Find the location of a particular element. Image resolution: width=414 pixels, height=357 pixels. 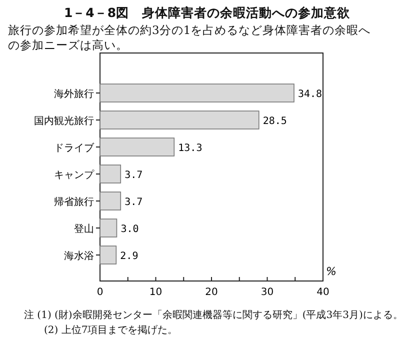

y-tick-label: 海外旅行 is located at coordinates (74, 94).